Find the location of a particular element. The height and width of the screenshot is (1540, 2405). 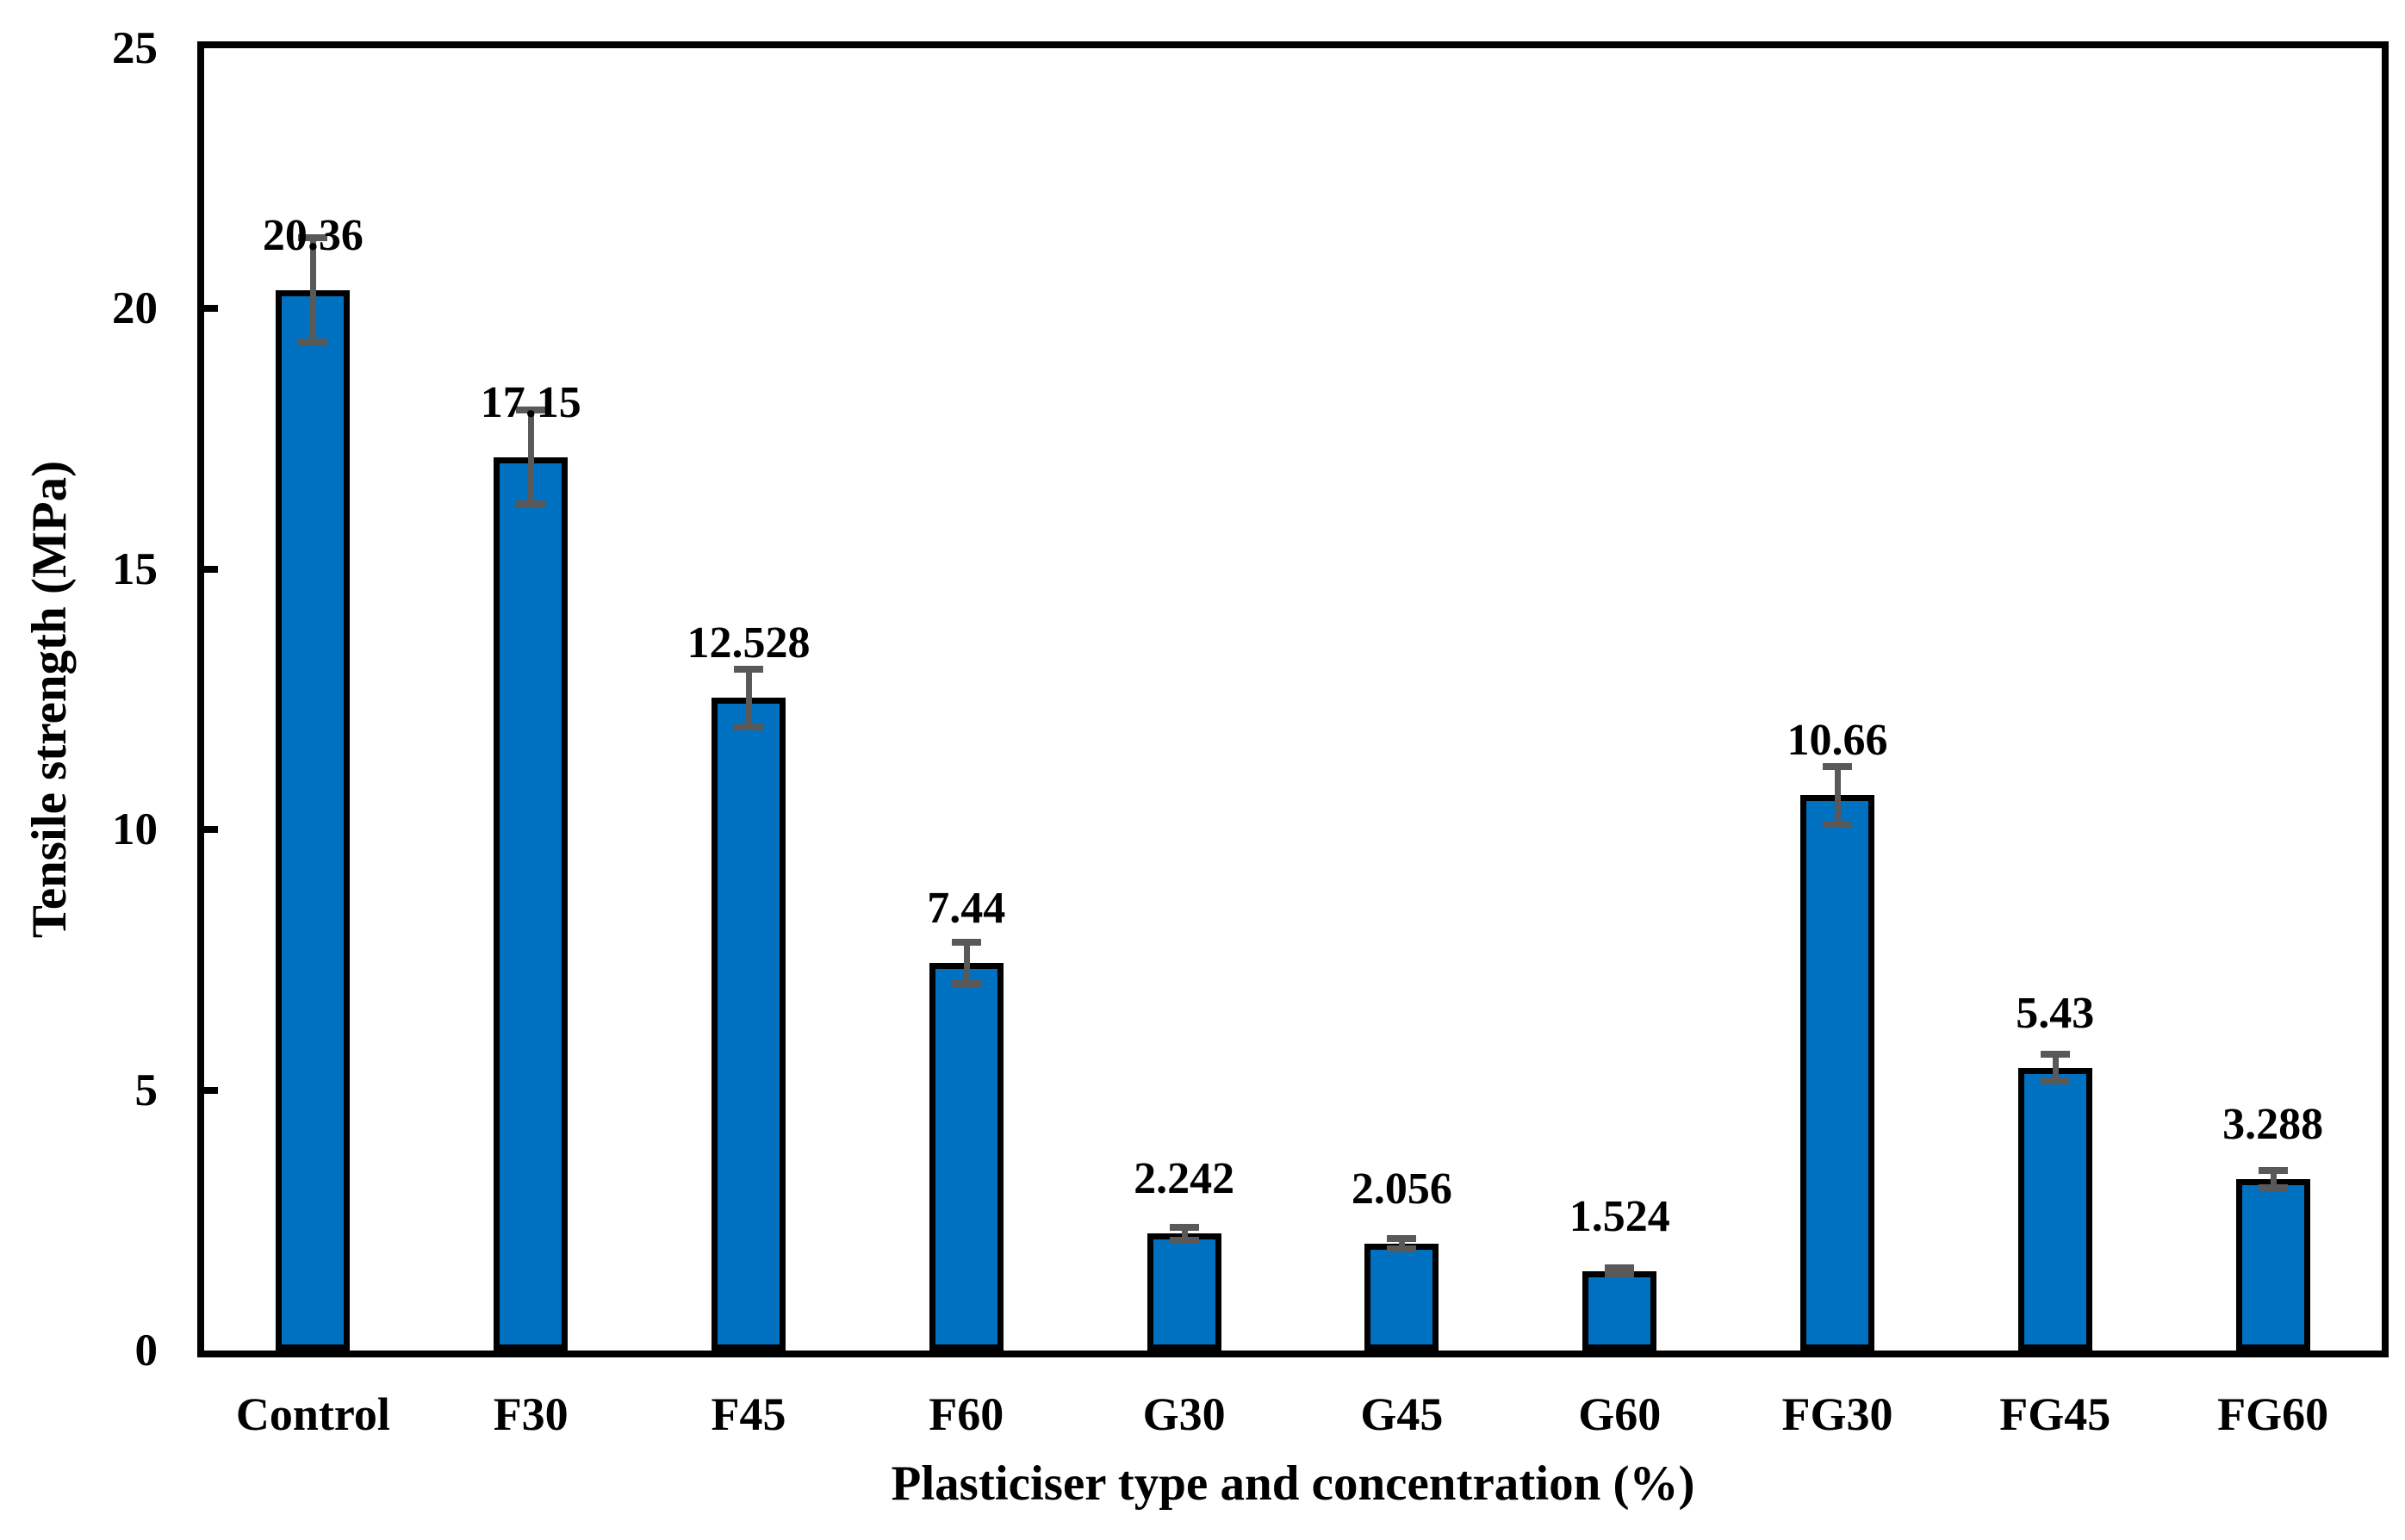

bar-value-label: 10.66 is located at coordinates (1837, 741).